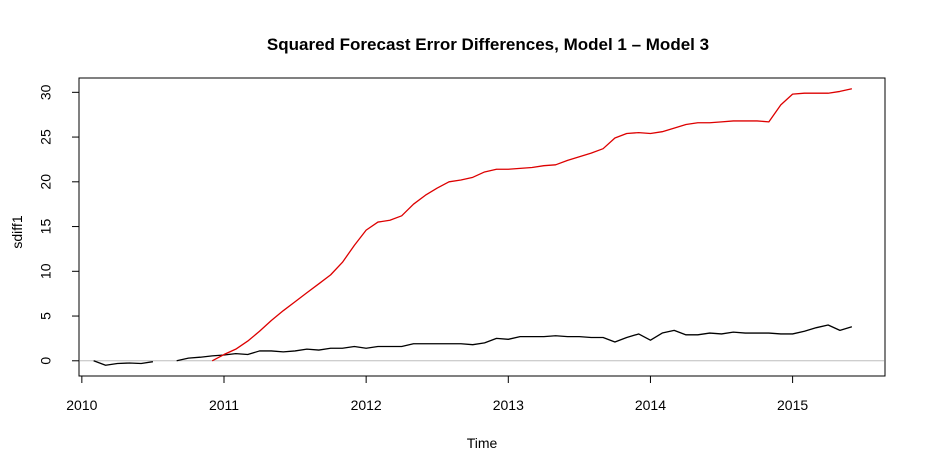  Describe the element at coordinates (17, 231) in the screenshot. I see `y-axis-title: sdiff1` at that location.